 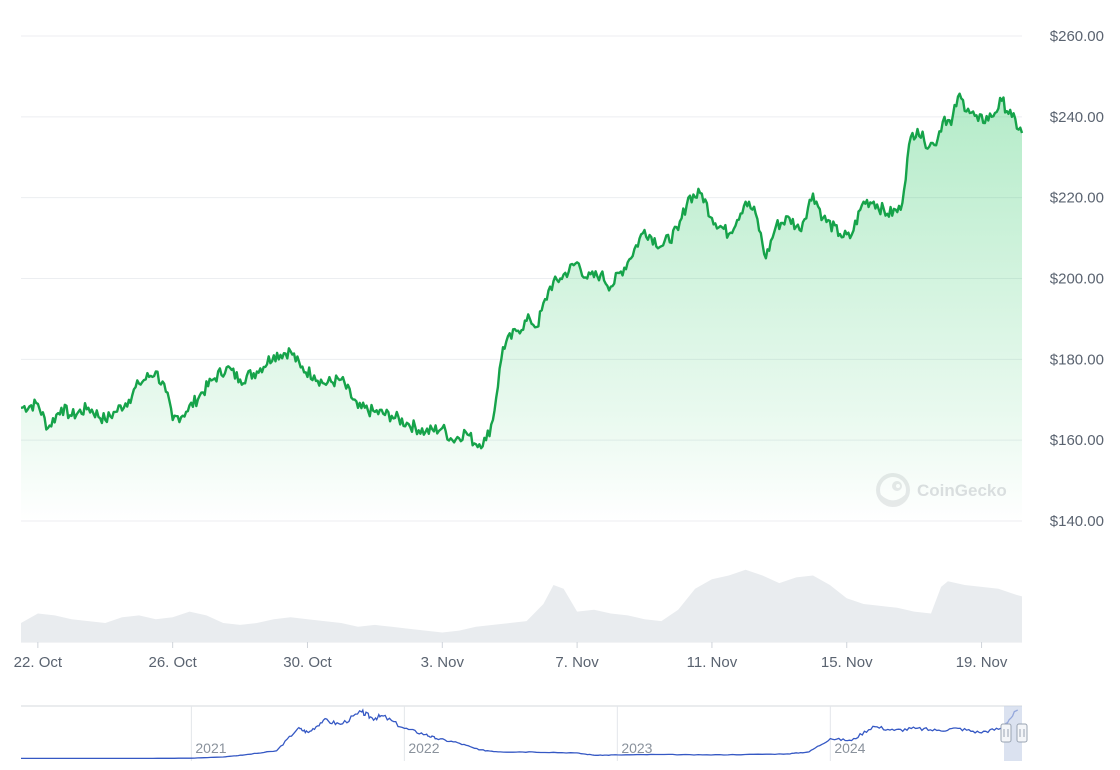 What do you see at coordinates (38, 662) in the screenshot?
I see `x-tick-label: 22. Oct` at bounding box center [38, 662].